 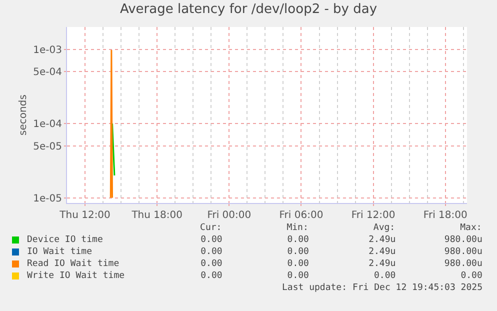 What do you see at coordinates (76, 276) in the screenshot?
I see `legend-label: Write IO Wait time` at bounding box center [76, 276].